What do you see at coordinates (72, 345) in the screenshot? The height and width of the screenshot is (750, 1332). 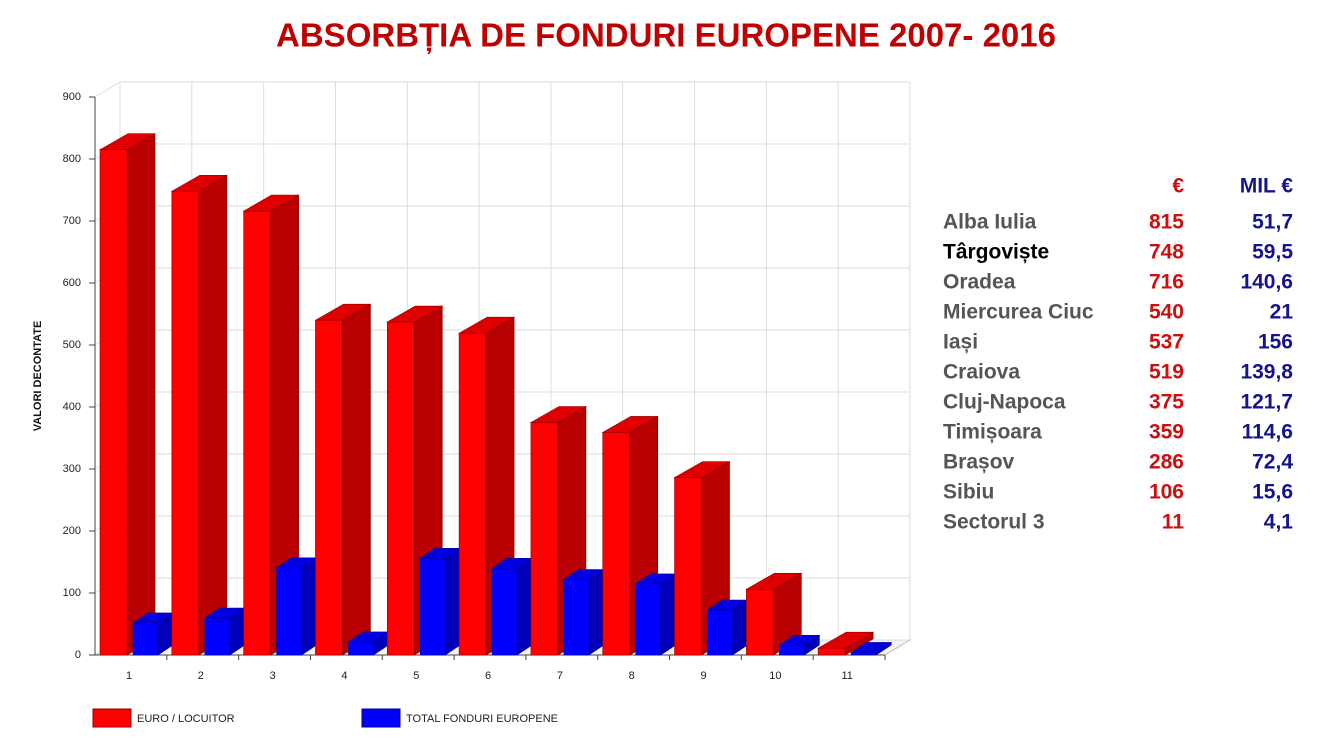 I see `y-tick-label: 500` at bounding box center [72, 345].